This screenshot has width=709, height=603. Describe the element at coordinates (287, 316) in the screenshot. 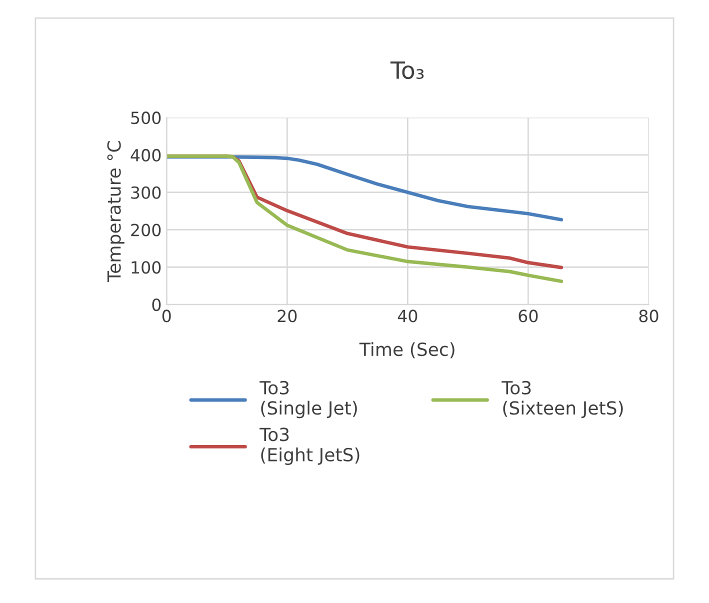

I see `x-tick-label: 20` at that location.